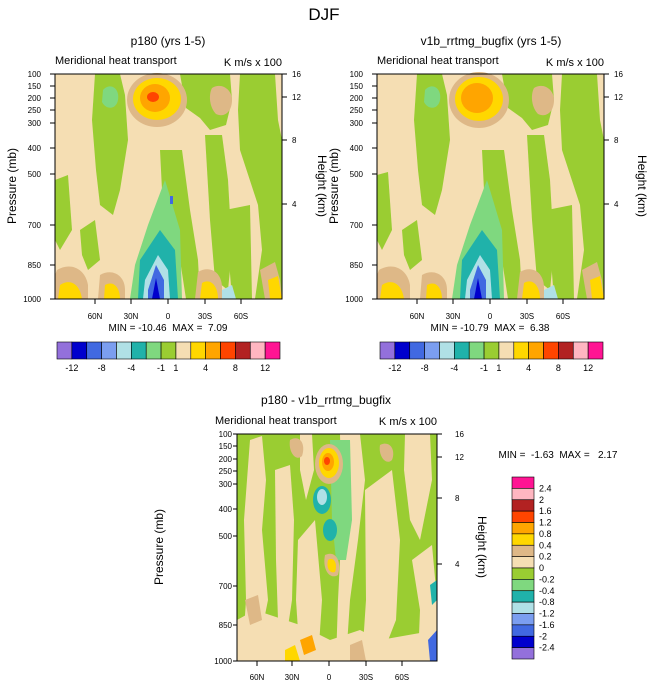  What do you see at coordinates (168, 310) in the screenshot?
I see `panel-1-x-ticks: 60N 30N 0 30S 60S` at bounding box center [168, 310].